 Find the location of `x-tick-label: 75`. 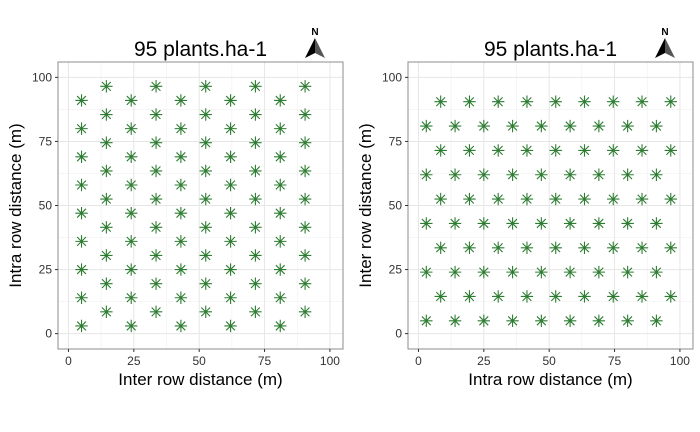

x-tick-label: 75 is located at coordinates (615, 361).